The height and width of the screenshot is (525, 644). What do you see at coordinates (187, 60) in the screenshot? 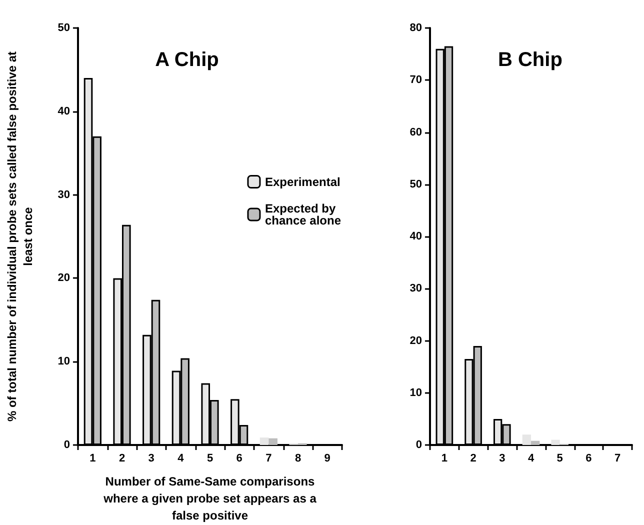
I see `text: A Chip` at bounding box center [187, 60].